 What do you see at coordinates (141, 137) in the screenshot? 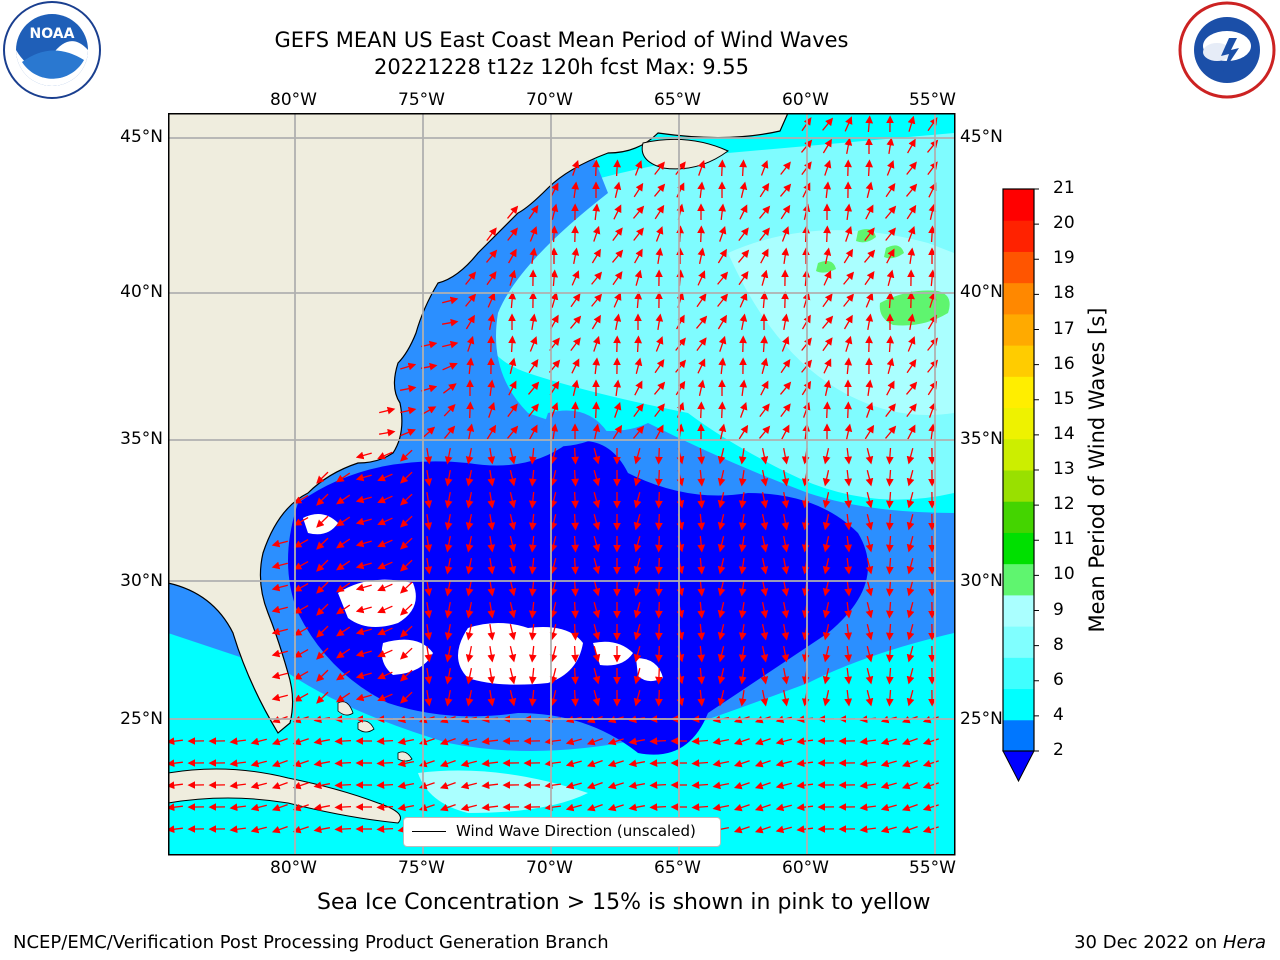
I see `lat-label-left: 45°N` at bounding box center [141, 137].